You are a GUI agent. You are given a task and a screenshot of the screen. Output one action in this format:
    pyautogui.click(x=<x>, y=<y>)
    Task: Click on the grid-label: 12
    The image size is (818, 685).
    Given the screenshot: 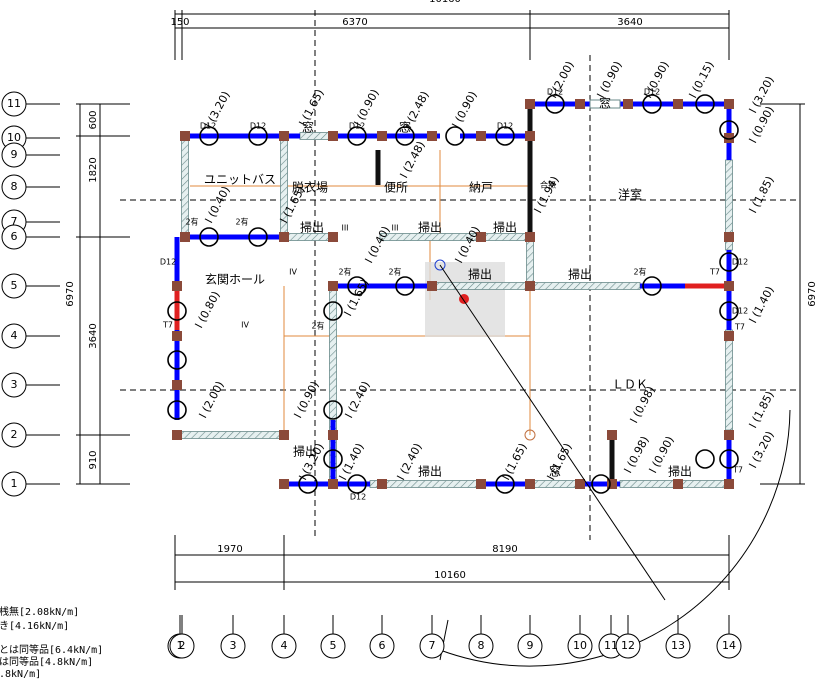 What is the action you would take?
    pyautogui.click(x=628, y=645)
    